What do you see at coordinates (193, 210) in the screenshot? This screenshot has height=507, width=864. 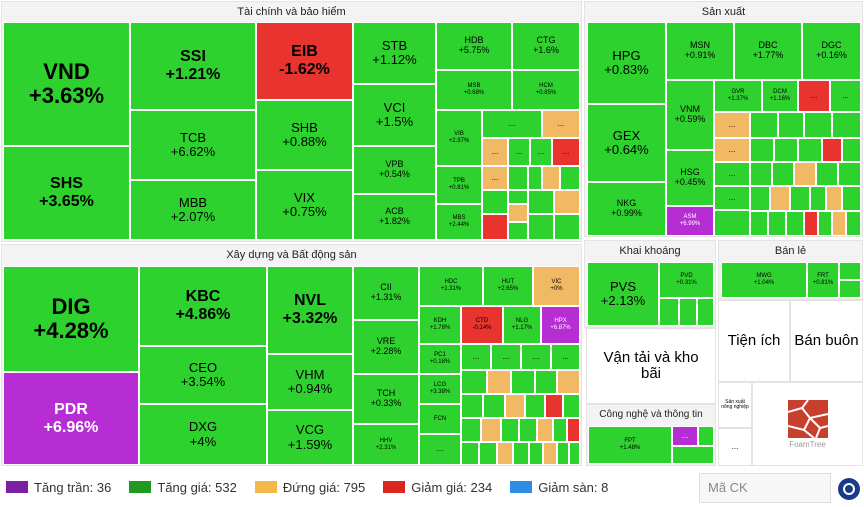 I see `tile-mbb: MBB +2.07%` at bounding box center [193, 210].